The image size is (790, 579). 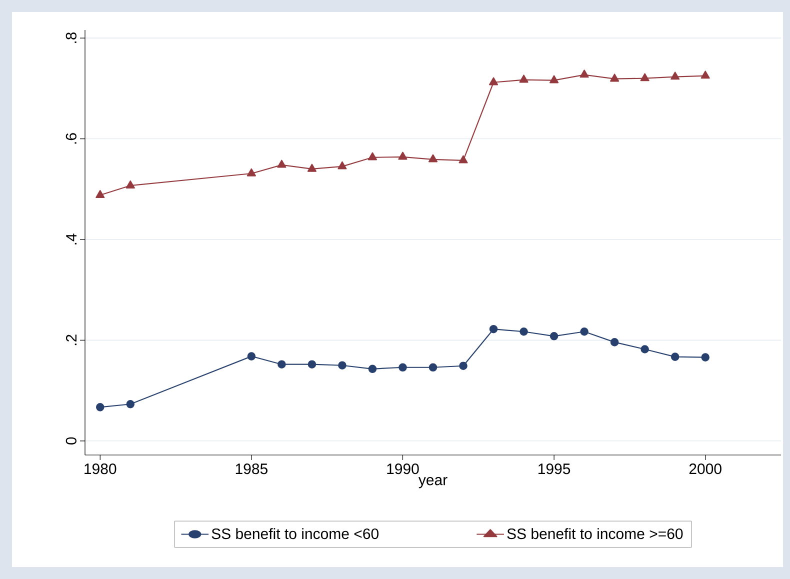 What do you see at coordinates (71, 440) in the screenshot?
I see `y-tick-label: 0` at bounding box center [71, 440].